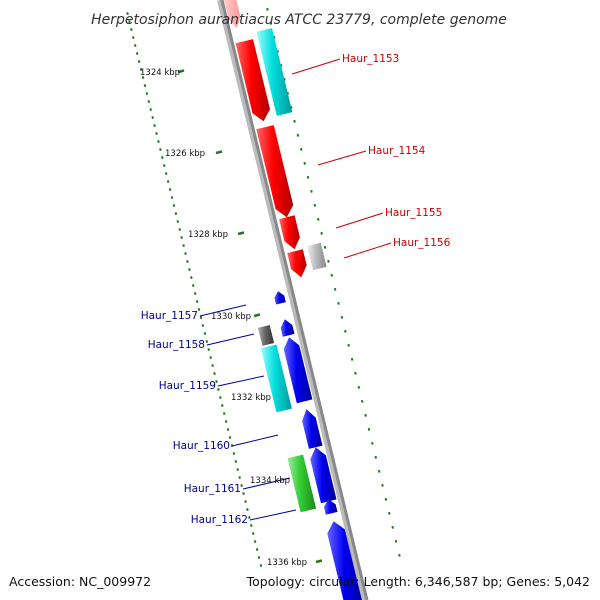  What do you see at coordinates (231, 317) in the screenshot?
I see `tick-label: 1330 kbp` at bounding box center [231, 317].